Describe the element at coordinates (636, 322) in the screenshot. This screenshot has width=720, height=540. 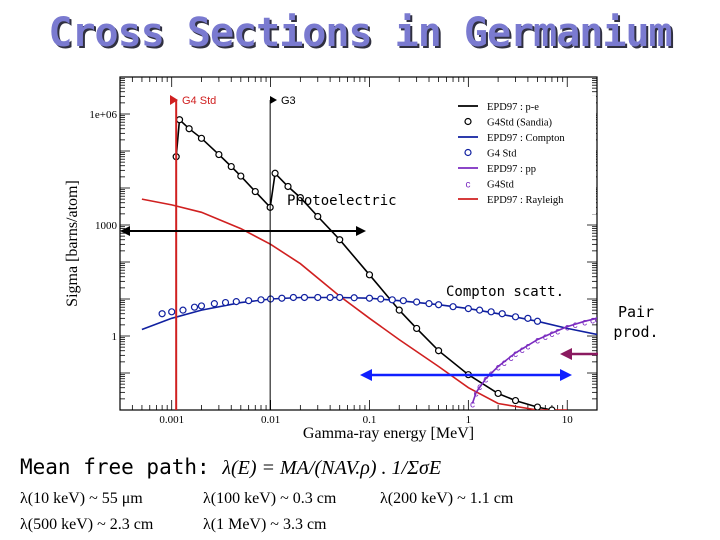
I see `pair-production-label: Pair prod.` at that location.